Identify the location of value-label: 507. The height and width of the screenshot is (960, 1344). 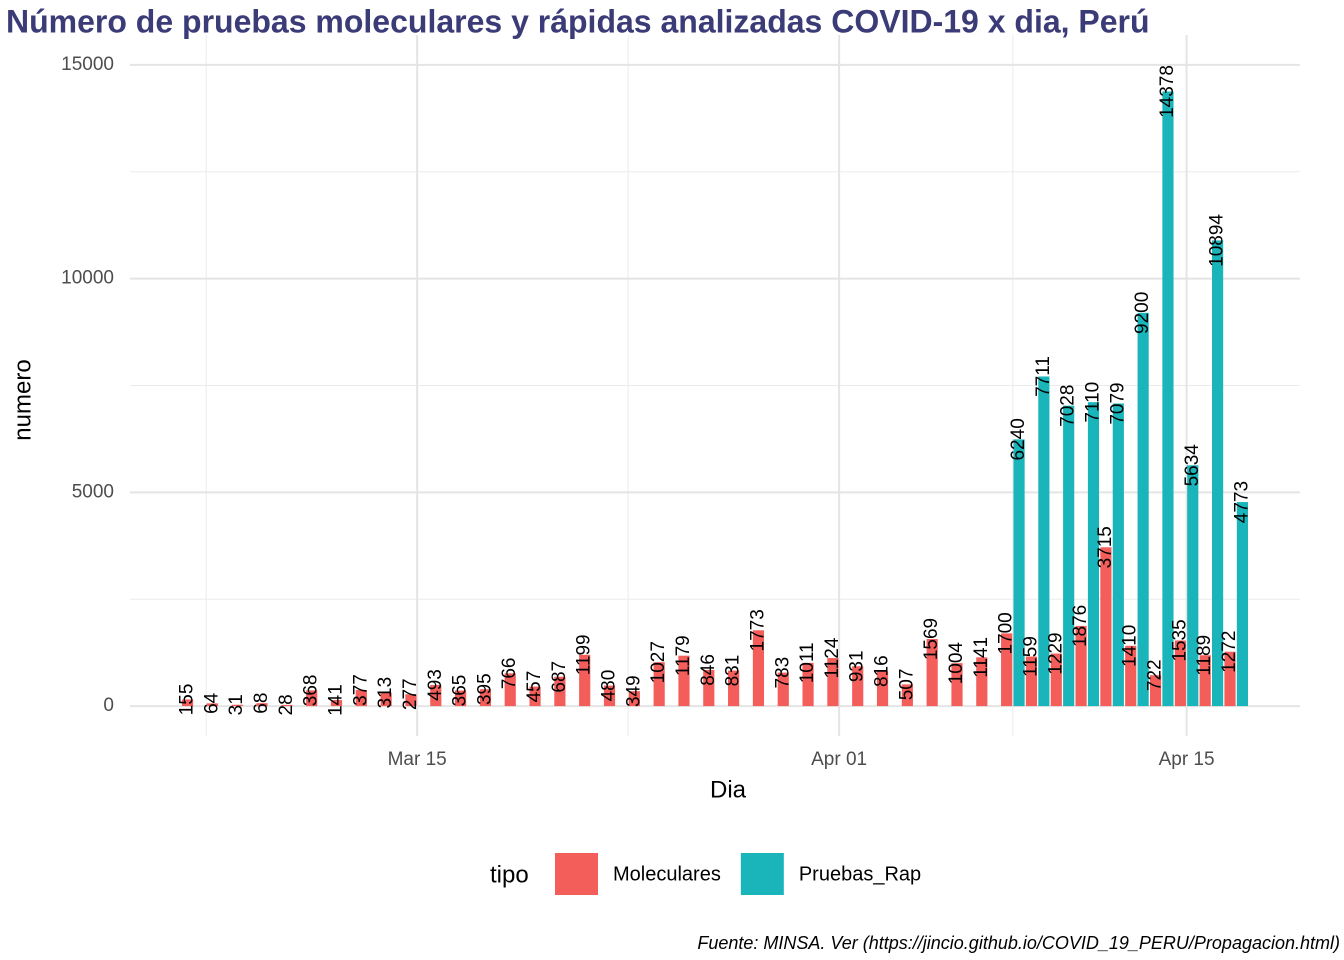
(906, 685).